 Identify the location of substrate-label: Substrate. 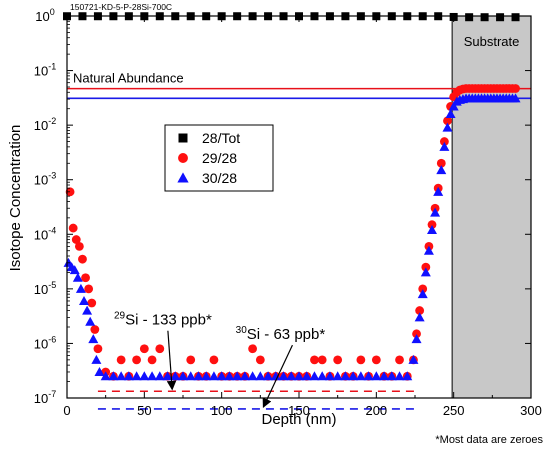
(492, 41).